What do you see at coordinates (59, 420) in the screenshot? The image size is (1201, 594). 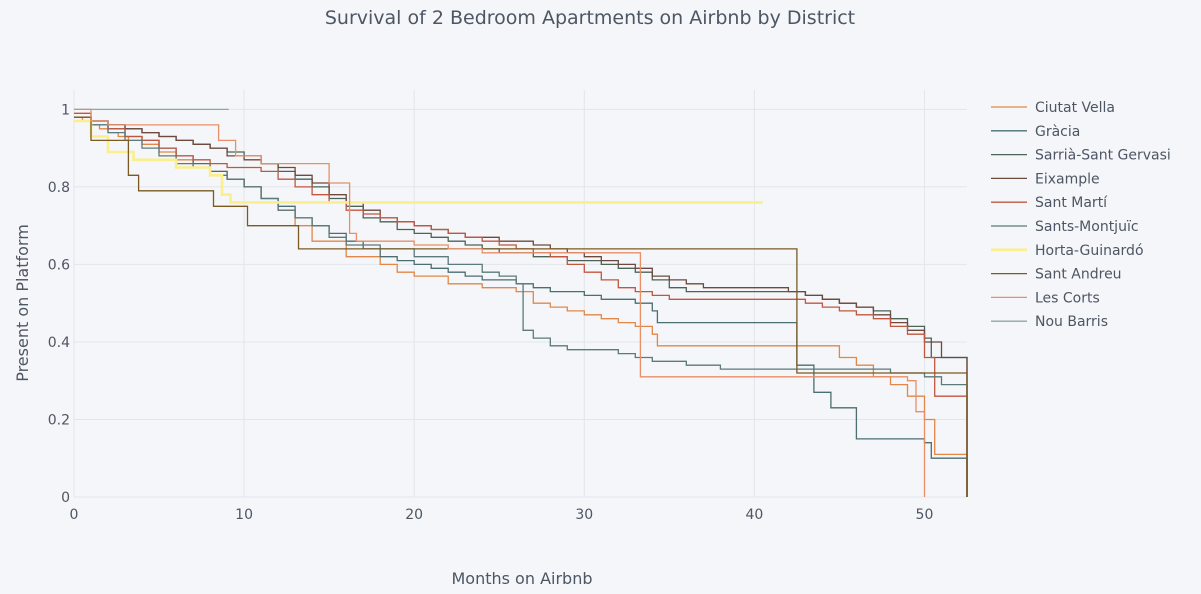 I see `y-tick-label: 0.2` at bounding box center [59, 420].